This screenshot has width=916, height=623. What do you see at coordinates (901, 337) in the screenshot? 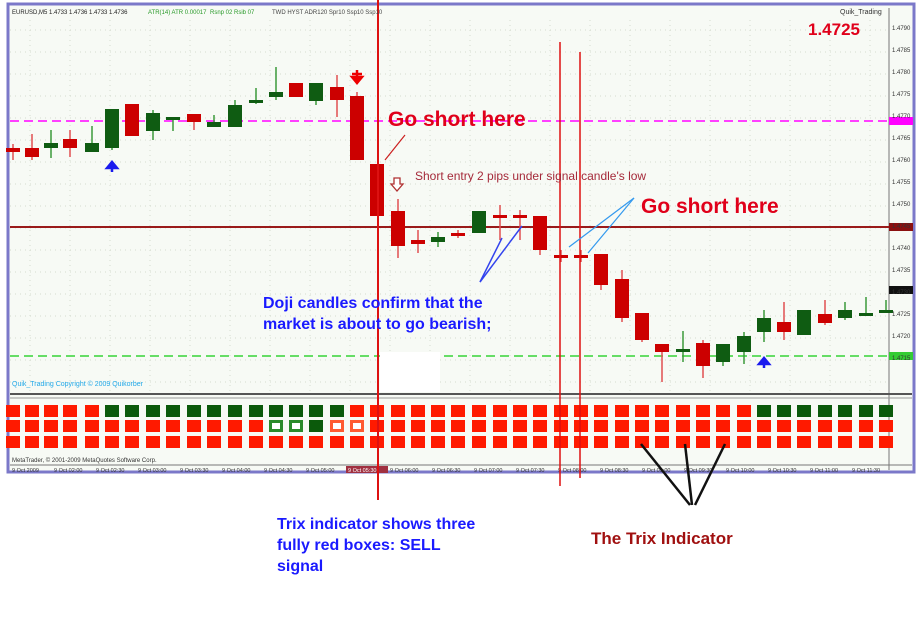
I see `price-tick-label: 1.4720` at bounding box center [901, 337].